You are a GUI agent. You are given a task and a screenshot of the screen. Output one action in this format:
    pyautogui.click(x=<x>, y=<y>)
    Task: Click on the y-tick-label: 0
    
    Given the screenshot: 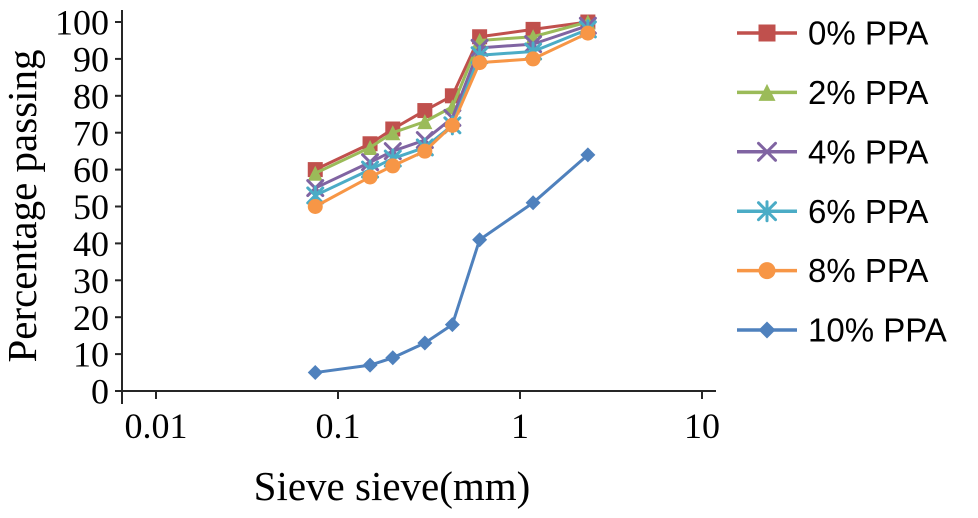 What is the action you would take?
    pyautogui.click(x=100, y=392)
    